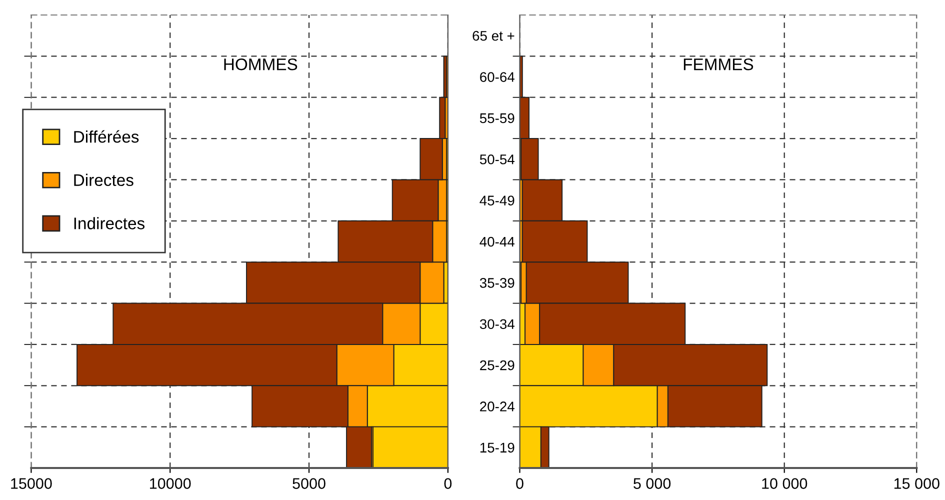 This screenshot has width=945, height=500. What do you see at coordinates (785, 483) in the screenshot?
I see `x-tick-label: 10 000` at bounding box center [785, 483].